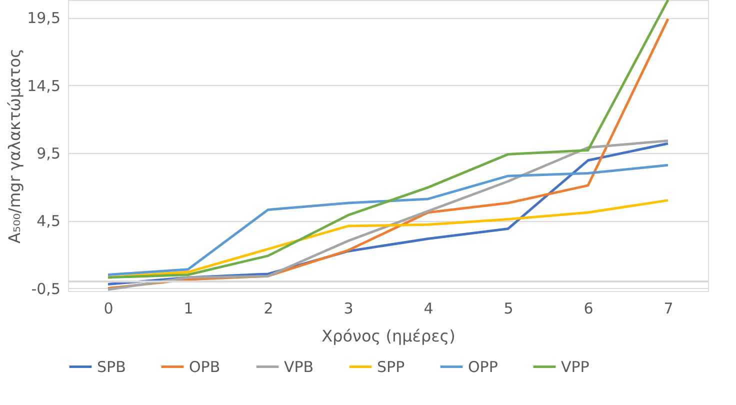 This screenshot has height=405, width=736. What do you see at coordinates (109, 309) in the screenshot?
I see `x-tick-label: 0` at bounding box center [109, 309].